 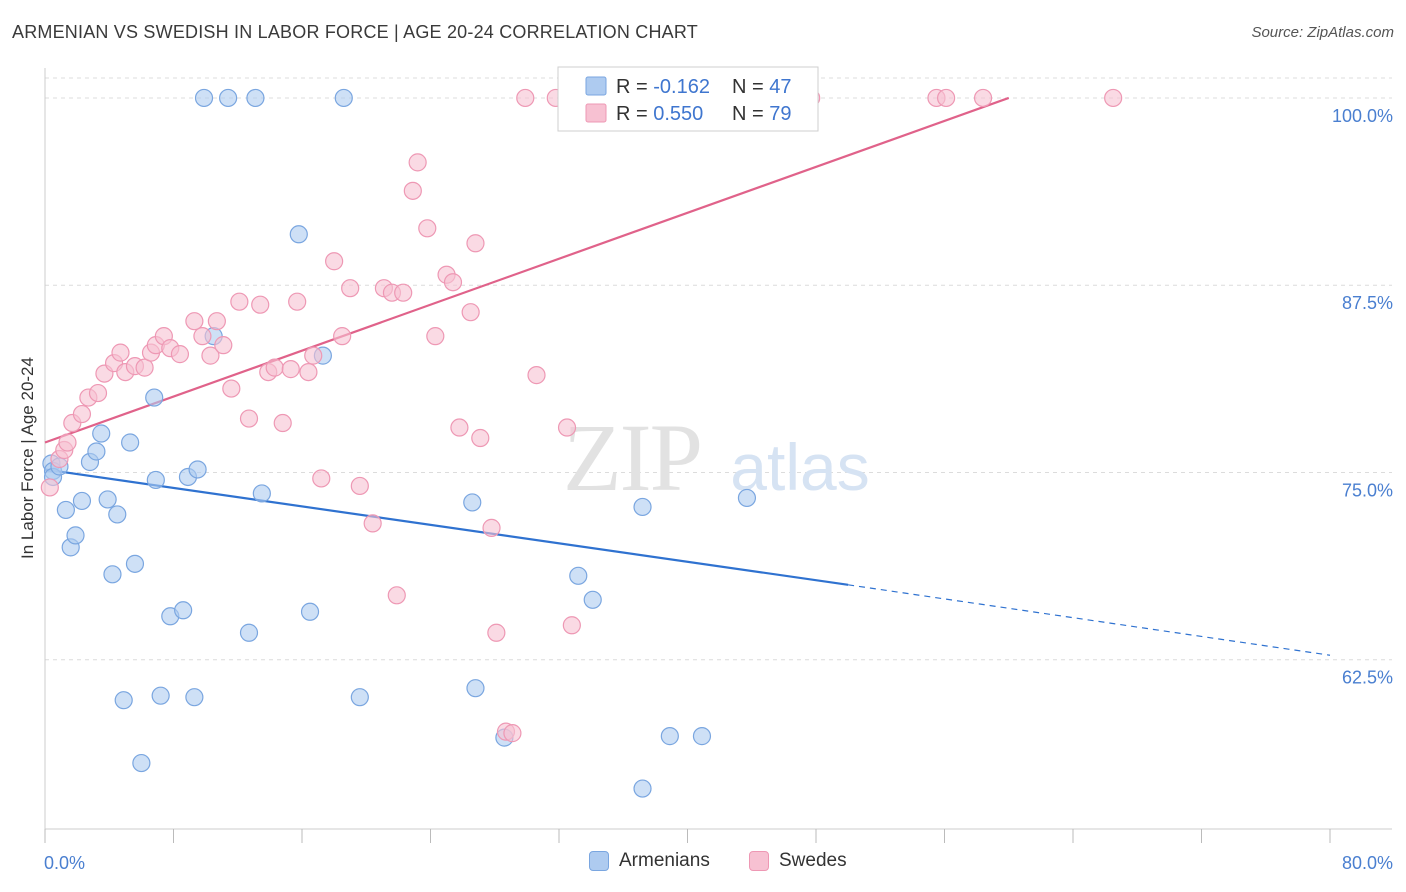 I want to click on legend-n-label-pink: N =, so click(x=750, y=114).